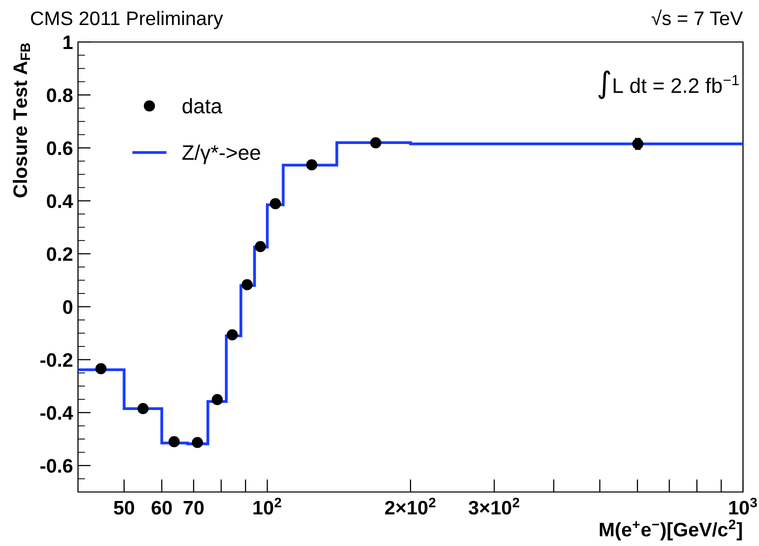 Image resolution: width=759 pixels, height=546 pixels. I want to click on y-tick-label: 0.6, so click(59, 148).